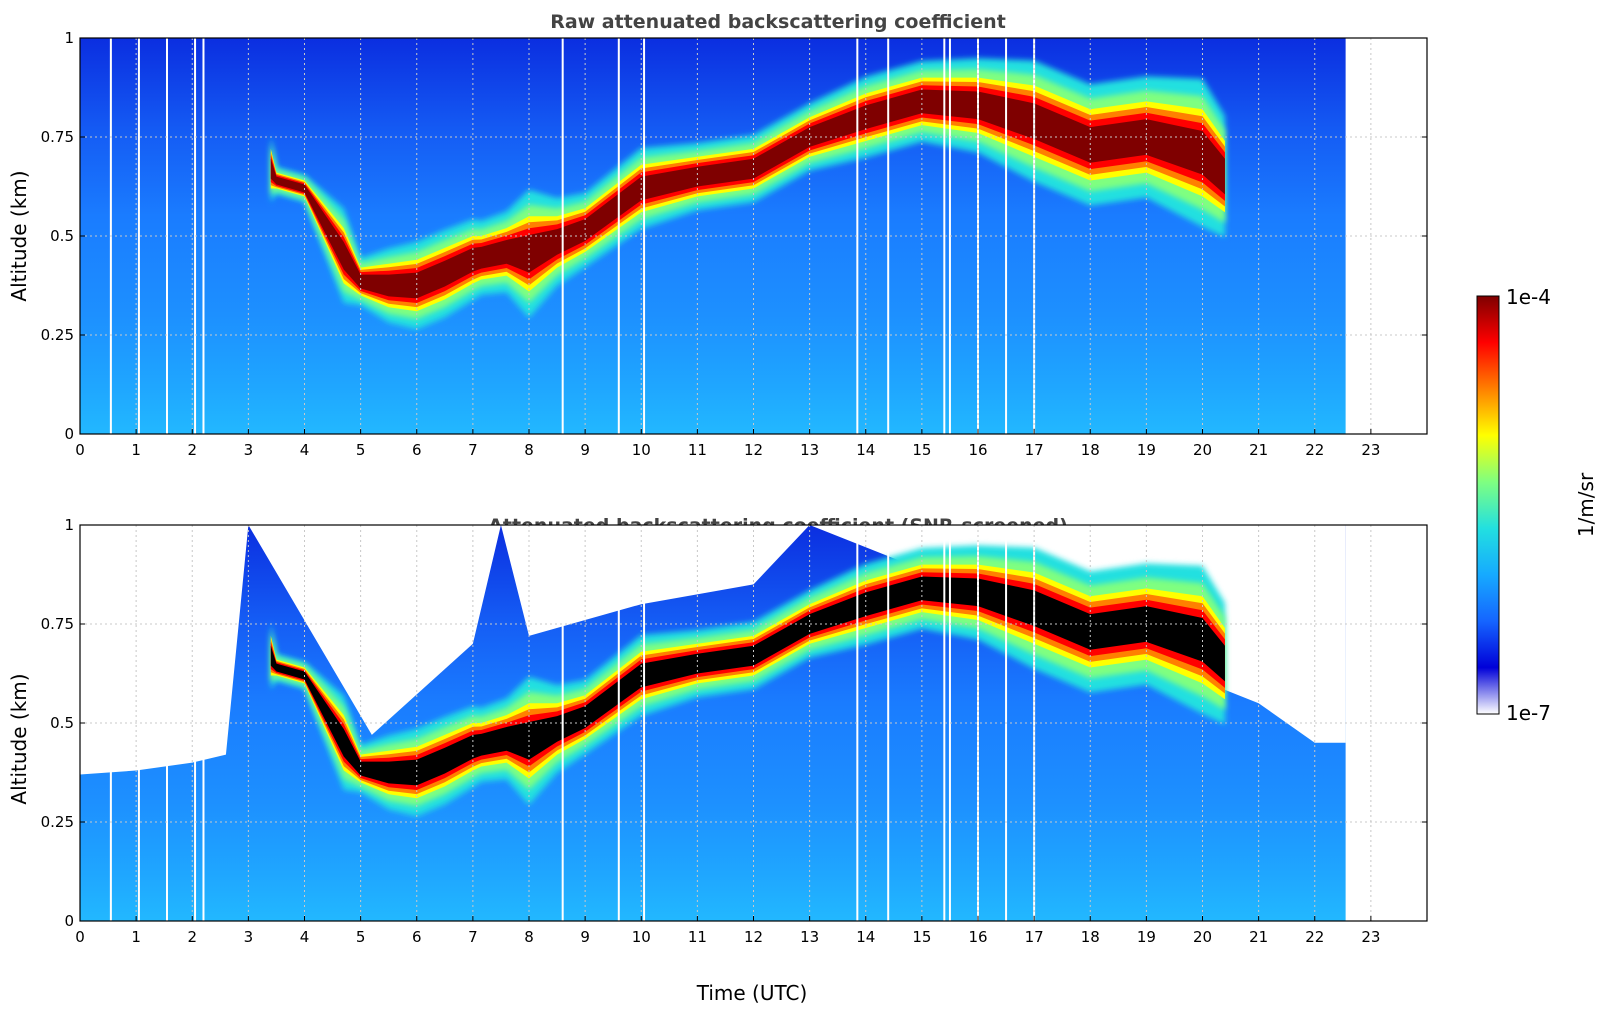  Describe the element at coordinates (752, 993) in the screenshot. I see `x-axis-label: Time (UTC)` at that location.